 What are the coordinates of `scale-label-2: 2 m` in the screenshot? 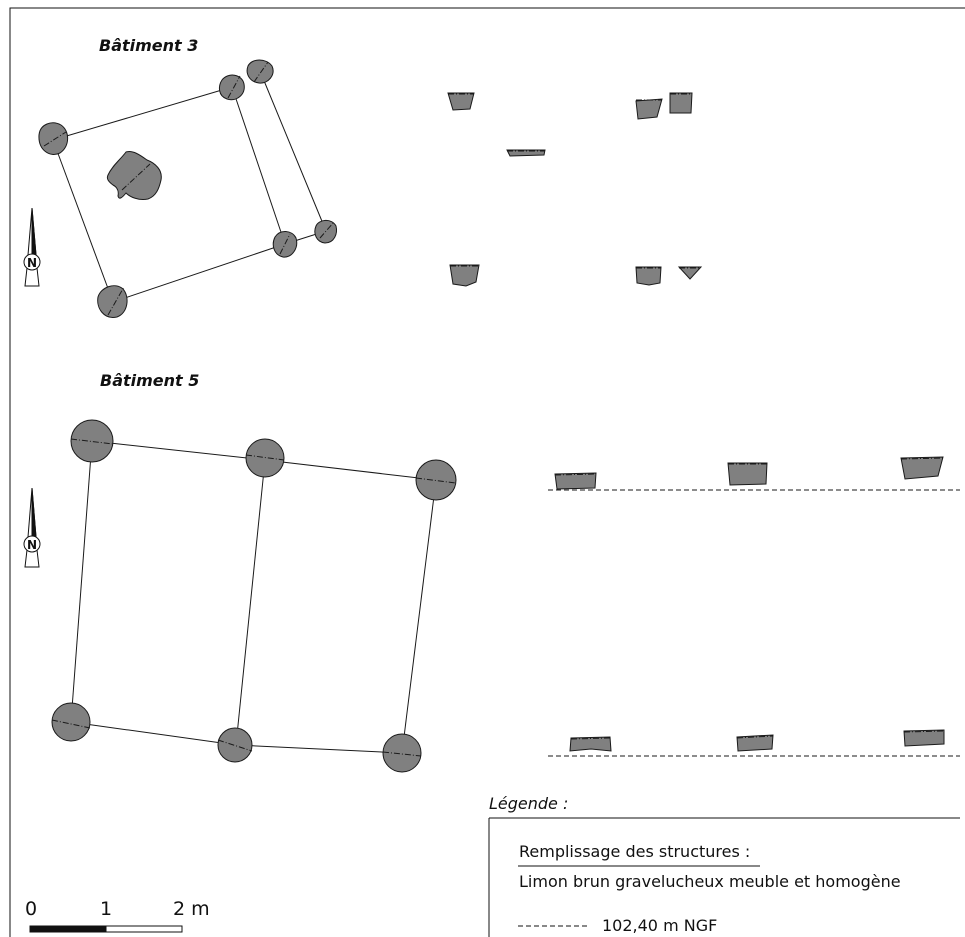 It's located at (191, 909).